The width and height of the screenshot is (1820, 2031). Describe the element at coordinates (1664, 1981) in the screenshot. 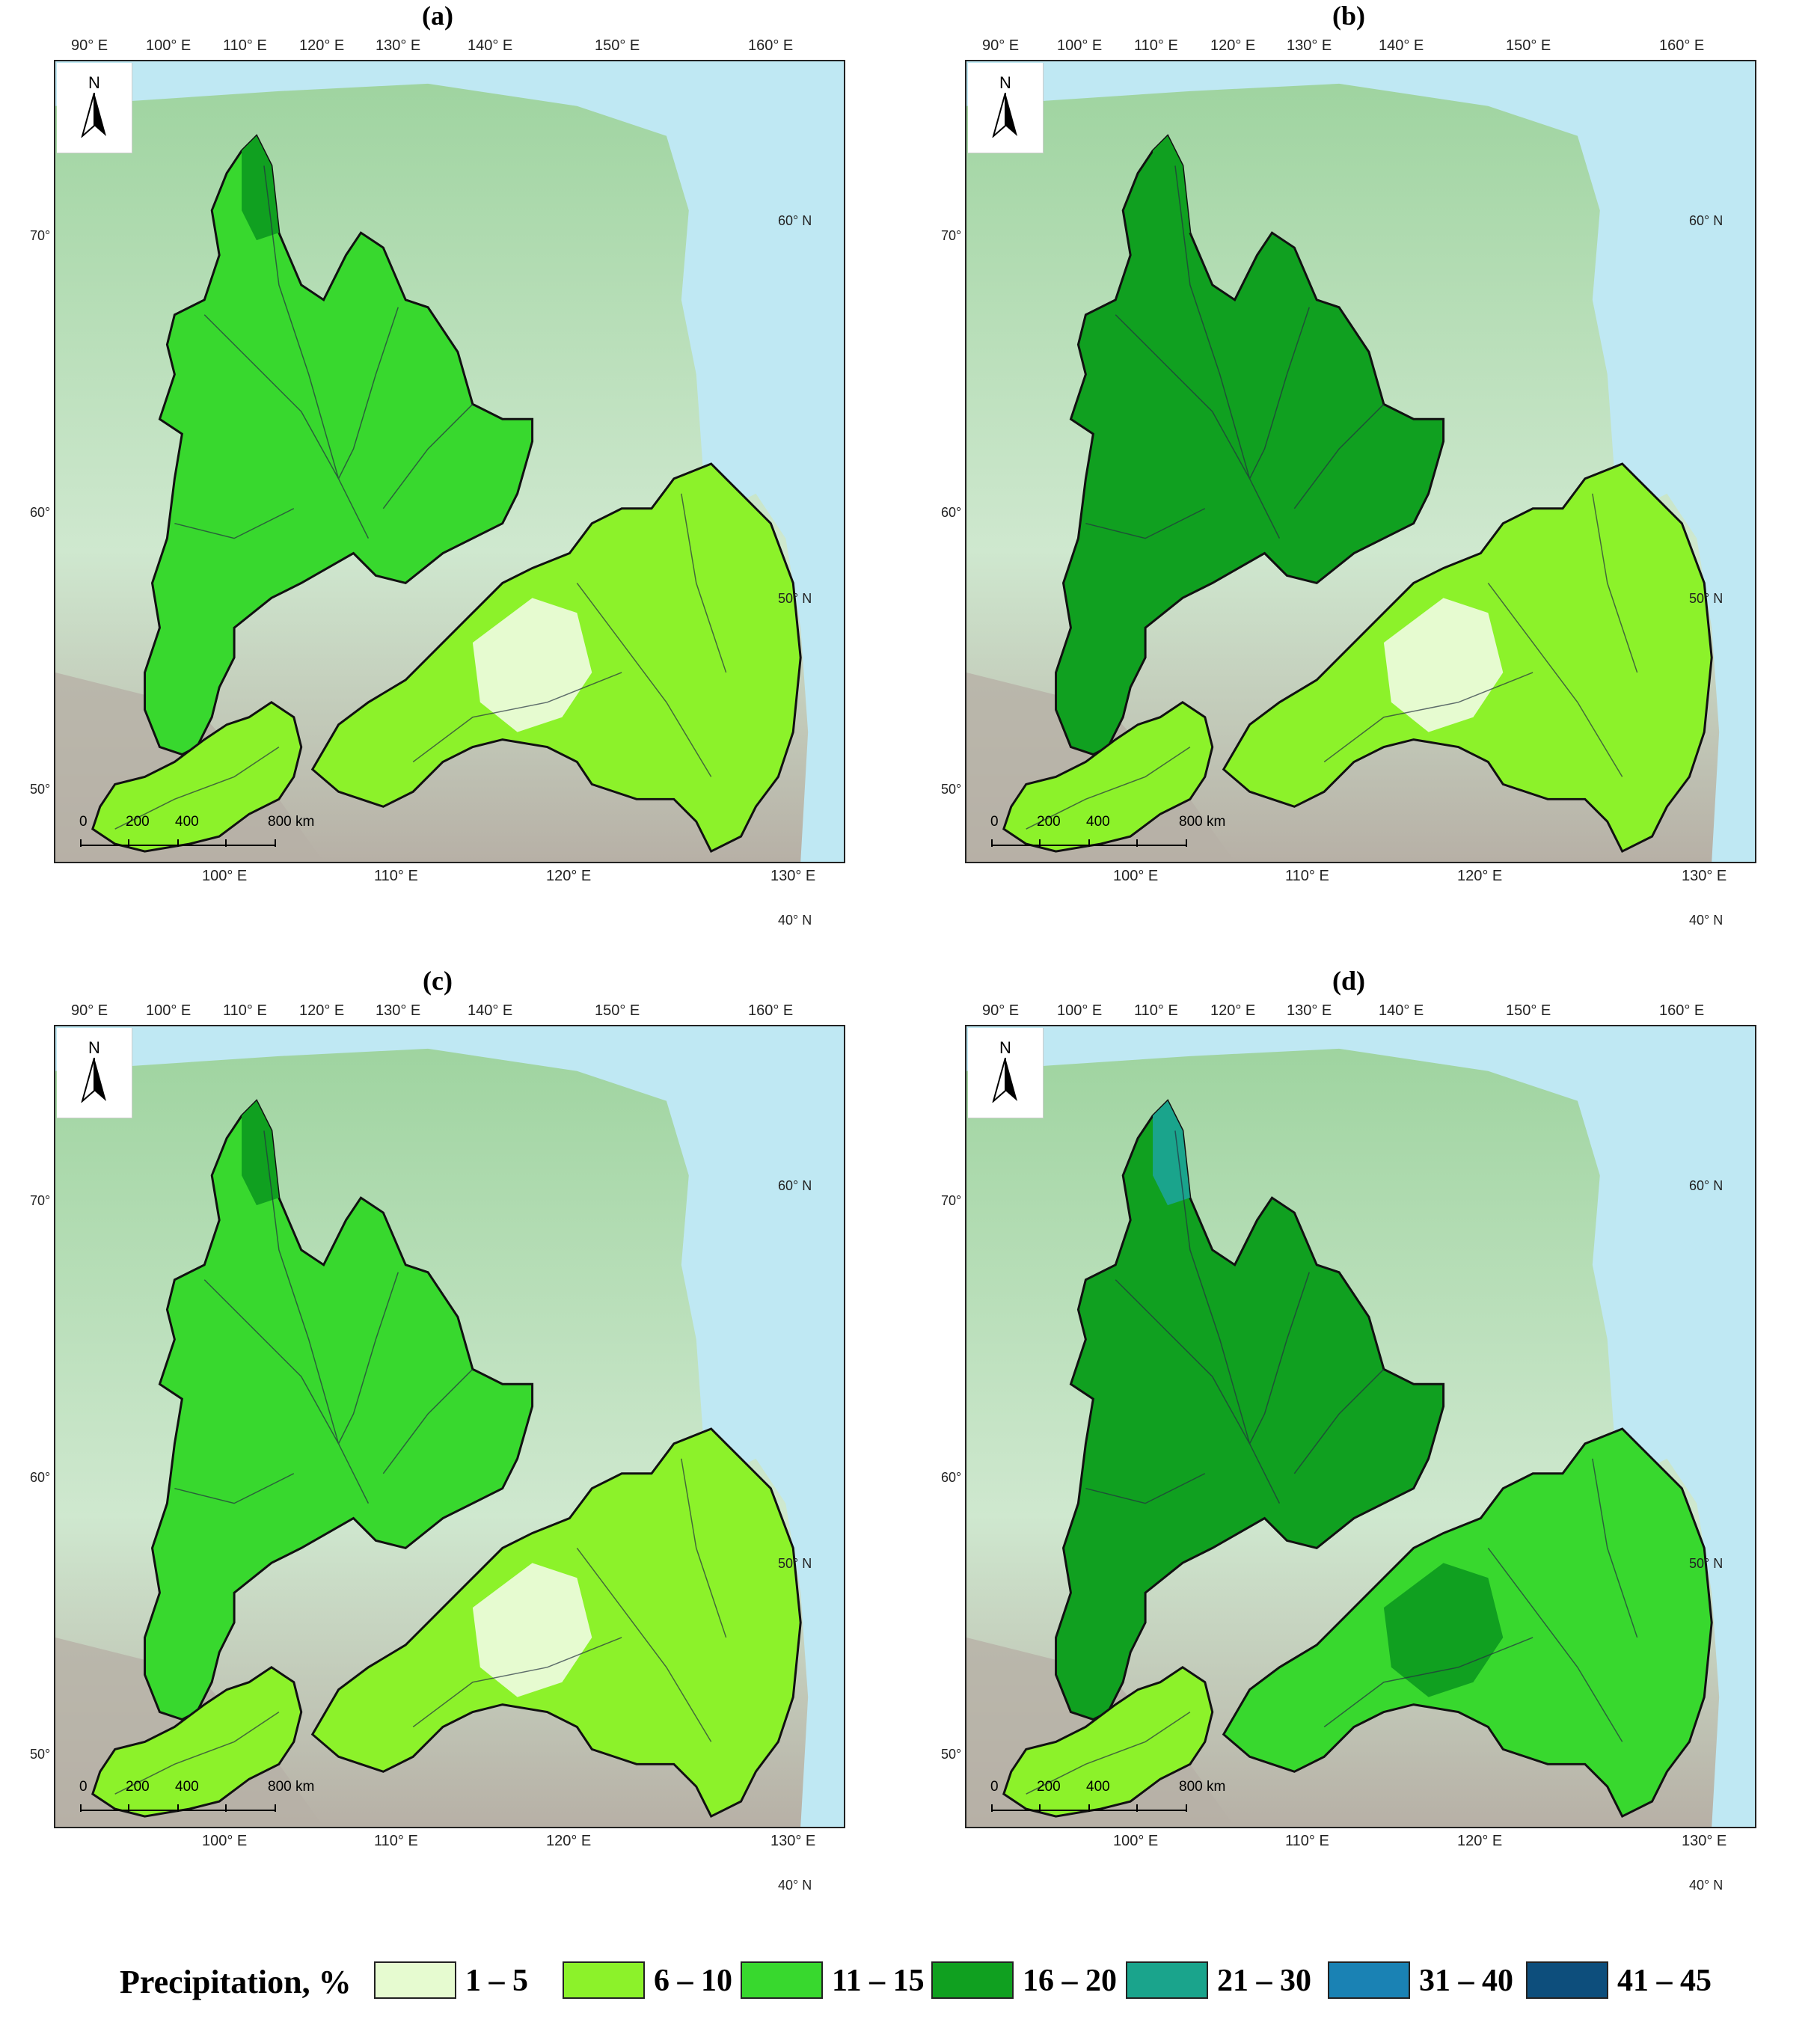

I see `legend-label: 41 – 45` at that location.